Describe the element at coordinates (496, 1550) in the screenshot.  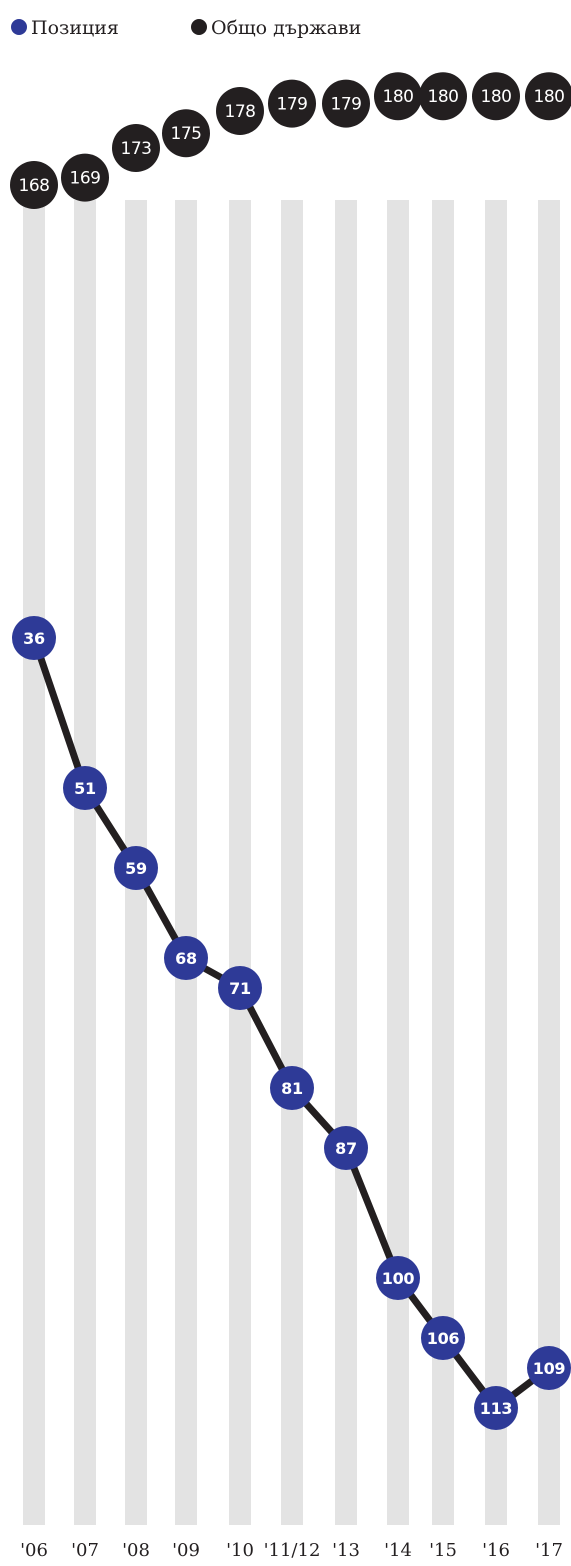
I see `x-tick-label: '16` at that location.